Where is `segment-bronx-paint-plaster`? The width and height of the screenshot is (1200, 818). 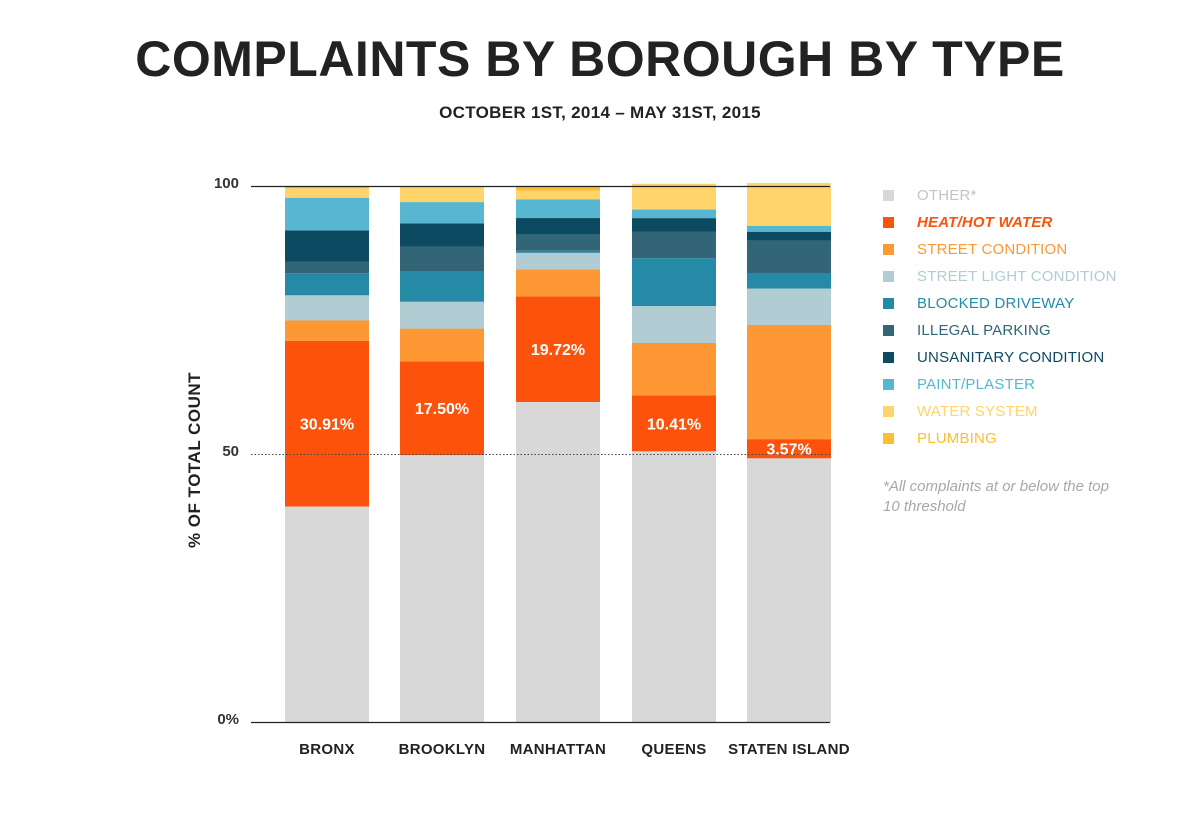
segment-bronx-paint-plaster is located at coordinates (327, 214).